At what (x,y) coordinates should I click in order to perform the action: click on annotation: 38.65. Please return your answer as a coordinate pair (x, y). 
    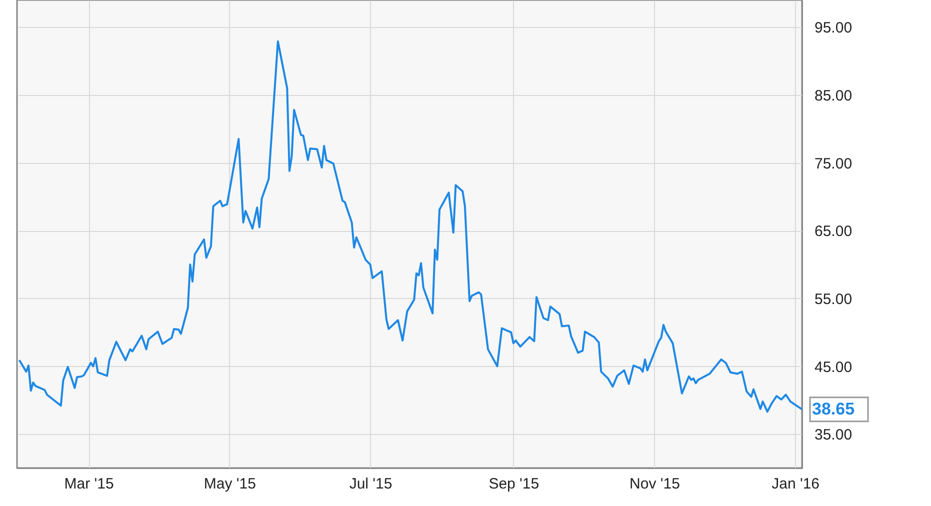
    Looking at the image, I should click on (833, 408).